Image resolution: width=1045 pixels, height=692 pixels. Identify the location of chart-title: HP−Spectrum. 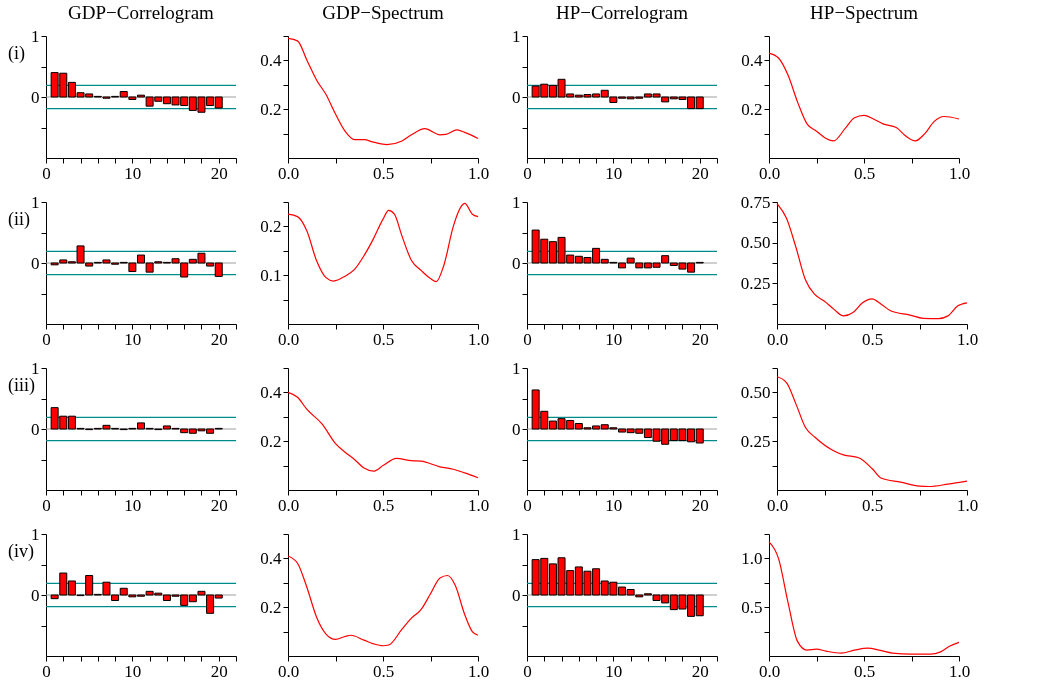
(864, 12).